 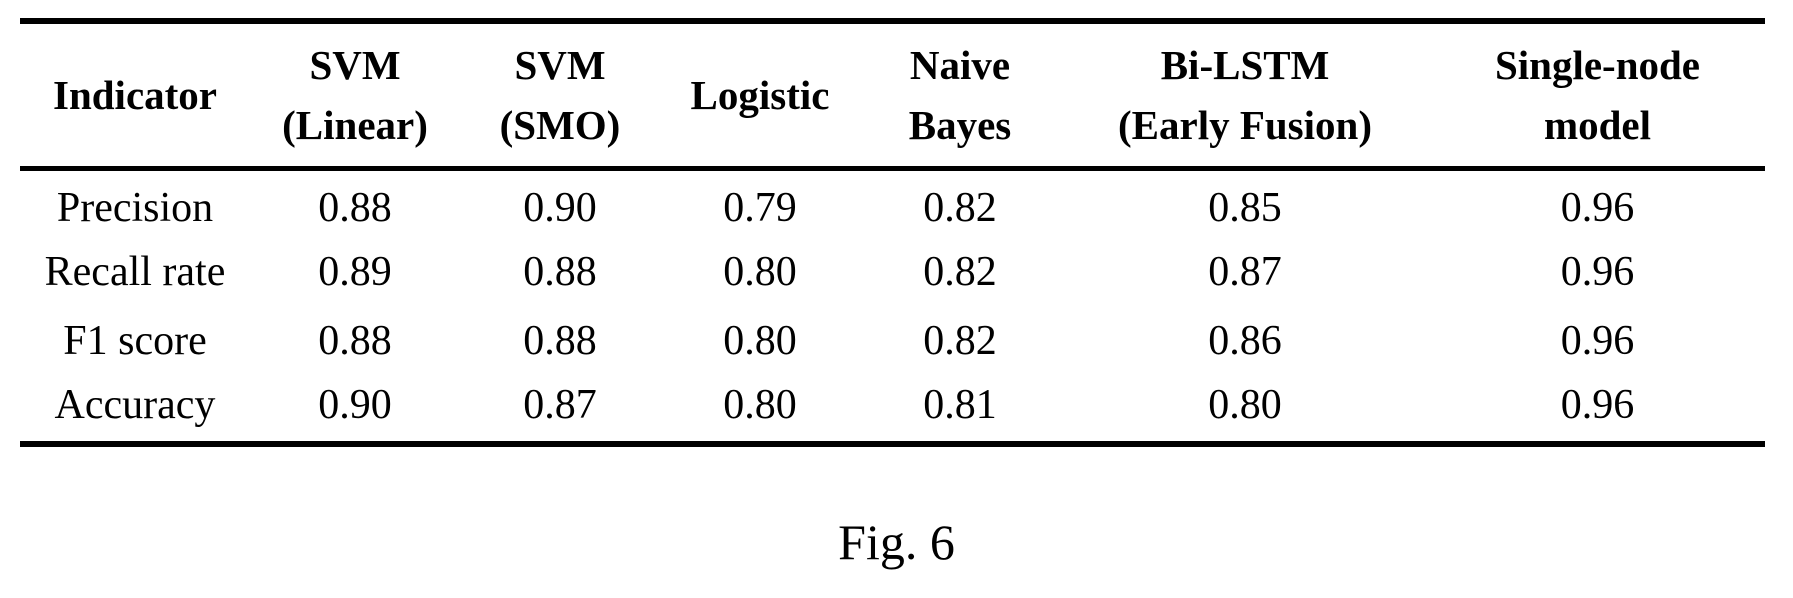 I want to click on header-svm-linear-line2: (Linear), so click(x=355, y=124).